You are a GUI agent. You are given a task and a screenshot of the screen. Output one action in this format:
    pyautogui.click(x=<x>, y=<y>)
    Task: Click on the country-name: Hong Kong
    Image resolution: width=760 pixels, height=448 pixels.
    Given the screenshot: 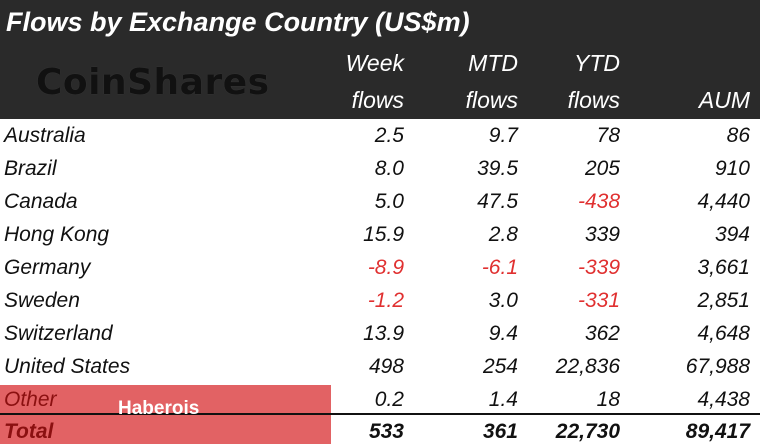 What is the action you would take?
    pyautogui.click(x=57, y=234)
    